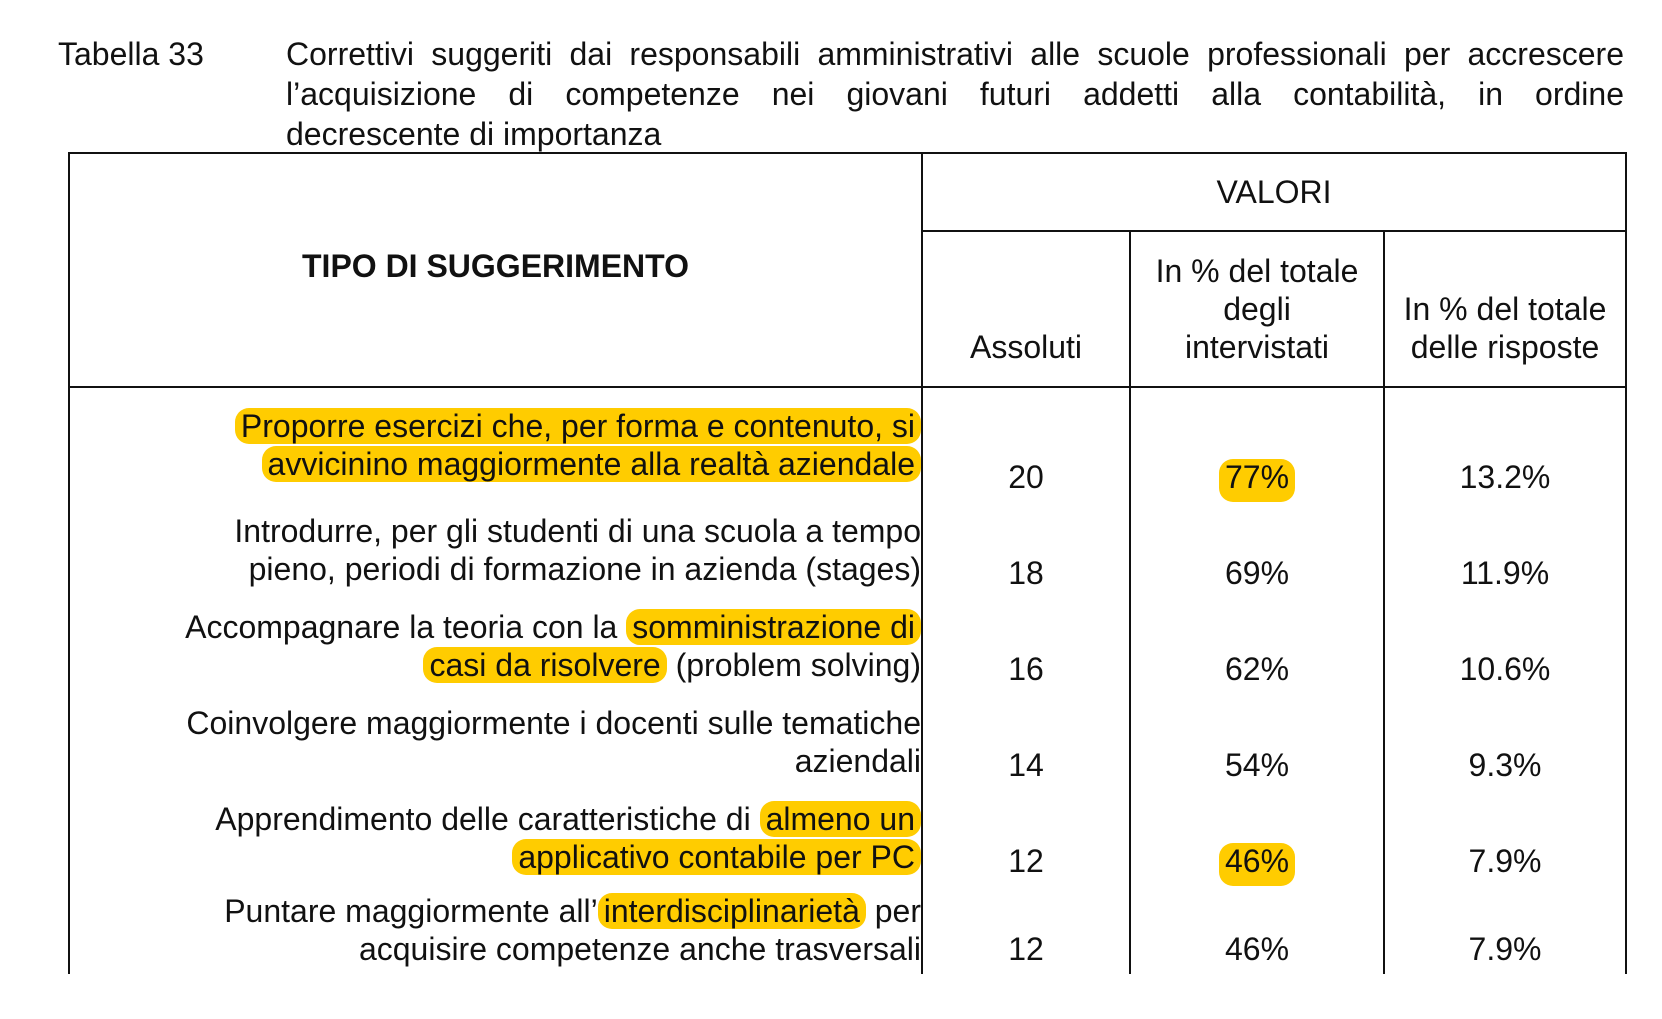 Image resolution: width=1662 pixels, height=1019 pixels. Describe the element at coordinates (1505, 742) in the screenshot. I see `pct-risposte-cell: 9.3%` at that location.